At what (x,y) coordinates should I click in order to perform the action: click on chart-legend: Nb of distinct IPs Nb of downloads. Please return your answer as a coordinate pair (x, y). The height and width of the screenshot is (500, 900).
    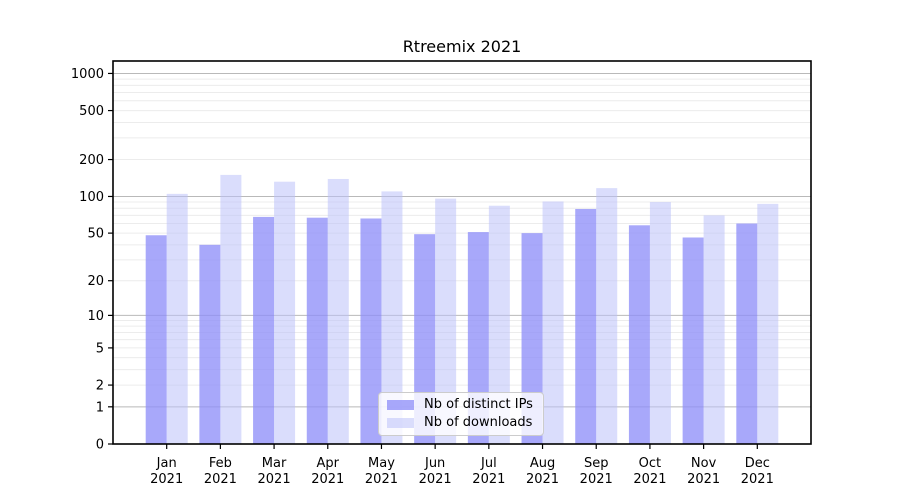
    Looking at the image, I should click on (461, 414).